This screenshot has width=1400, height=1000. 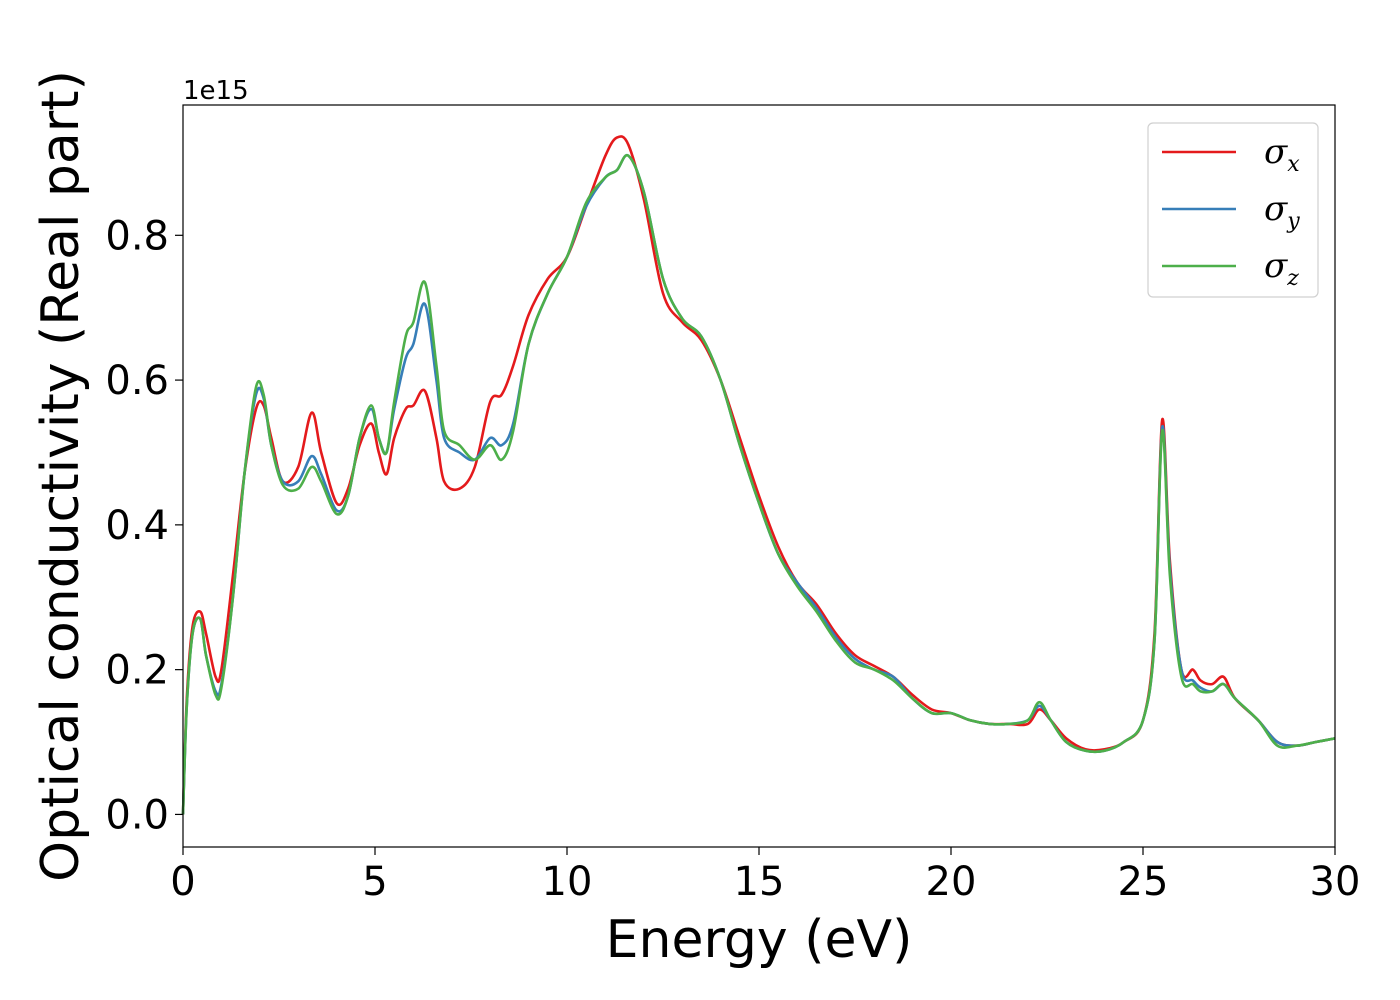 I want to click on legend: σx σy σz, so click(x=1233, y=210).